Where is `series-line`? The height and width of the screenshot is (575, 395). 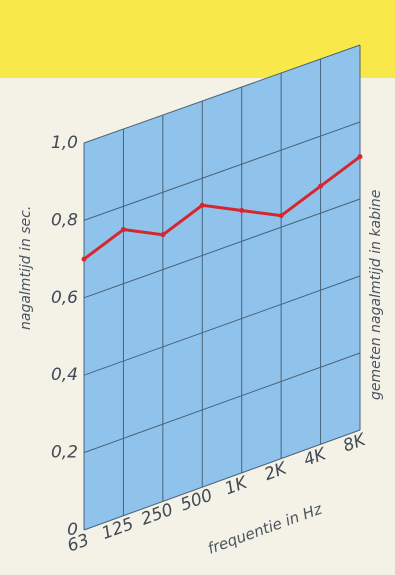
series-line is located at coordinates (222, 208).